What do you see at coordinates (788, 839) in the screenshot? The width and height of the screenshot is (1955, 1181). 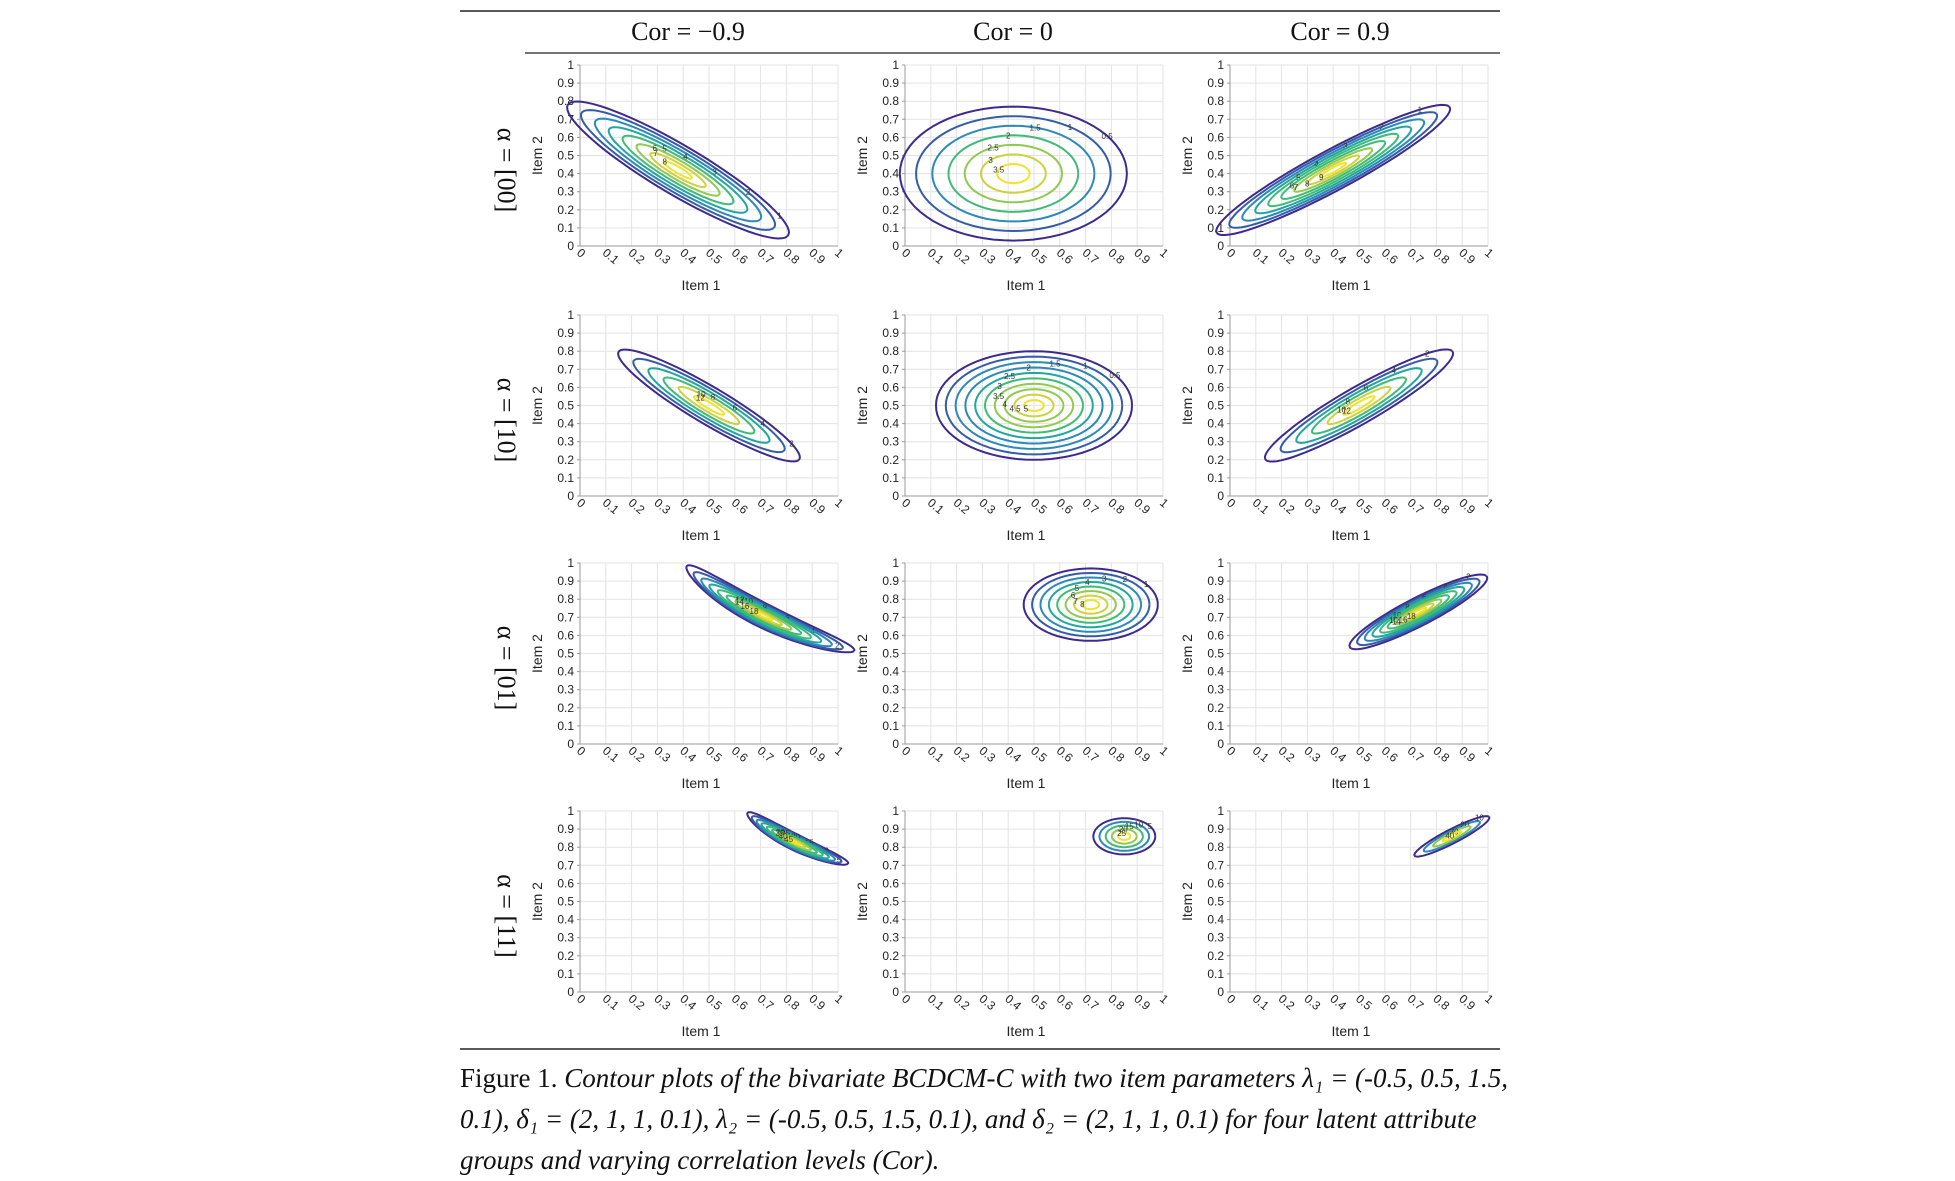 I see `contour-label: 45` at bounding box center [788, 839].